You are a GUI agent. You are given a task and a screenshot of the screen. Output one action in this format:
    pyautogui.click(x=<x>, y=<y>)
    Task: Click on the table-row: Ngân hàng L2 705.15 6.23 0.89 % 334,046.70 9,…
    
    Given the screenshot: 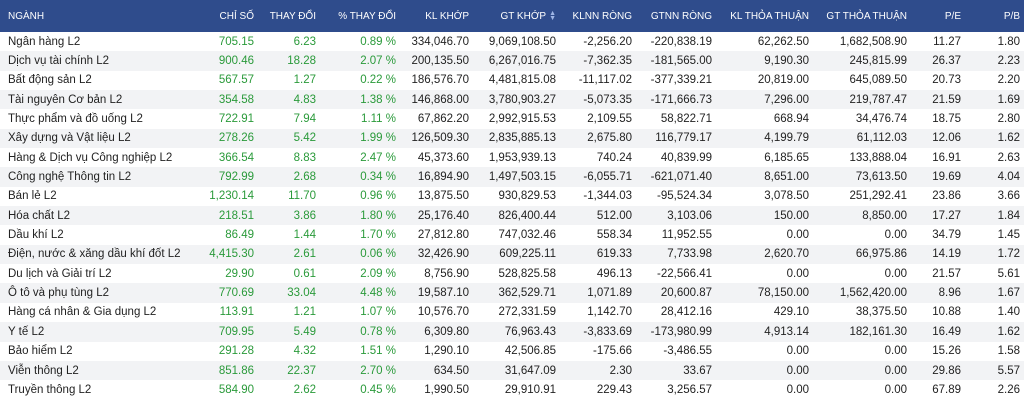 What is the action you would take?
    pyautogui.click(x=512, y=41)
    